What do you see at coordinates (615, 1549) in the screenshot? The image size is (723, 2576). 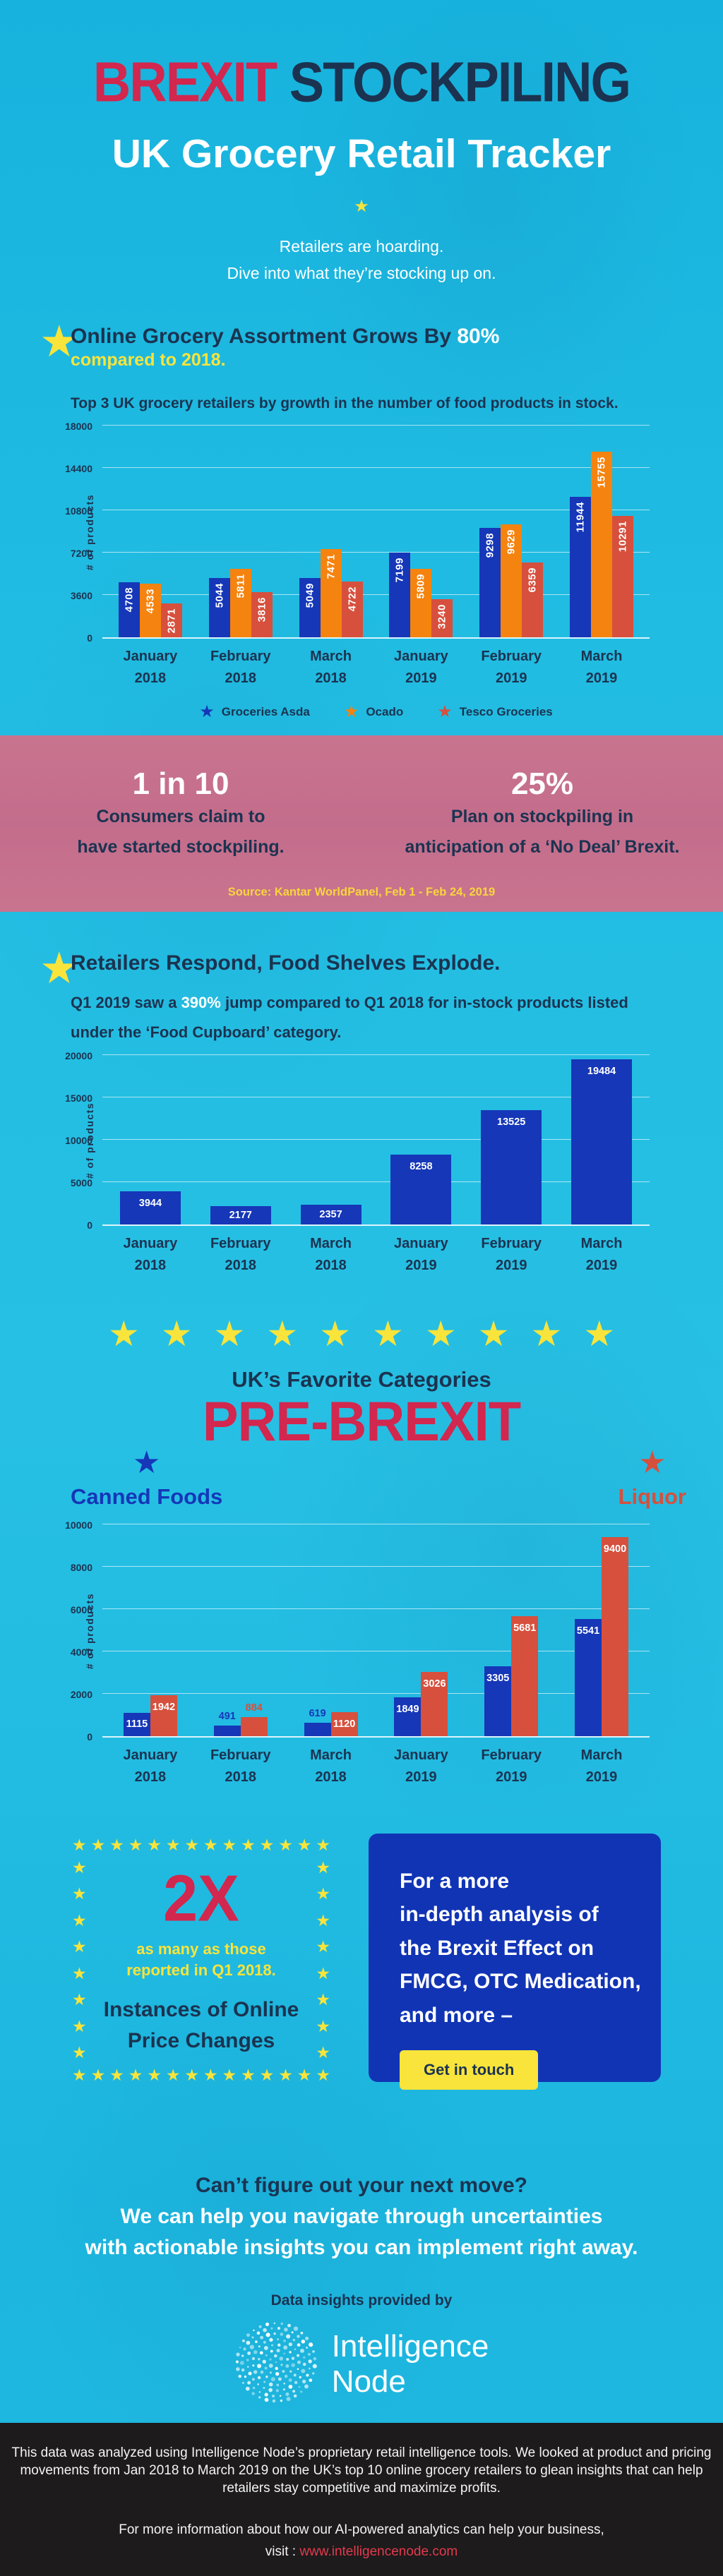 I see `bar-value-label: 9400` at bounding box center [615, 1549].